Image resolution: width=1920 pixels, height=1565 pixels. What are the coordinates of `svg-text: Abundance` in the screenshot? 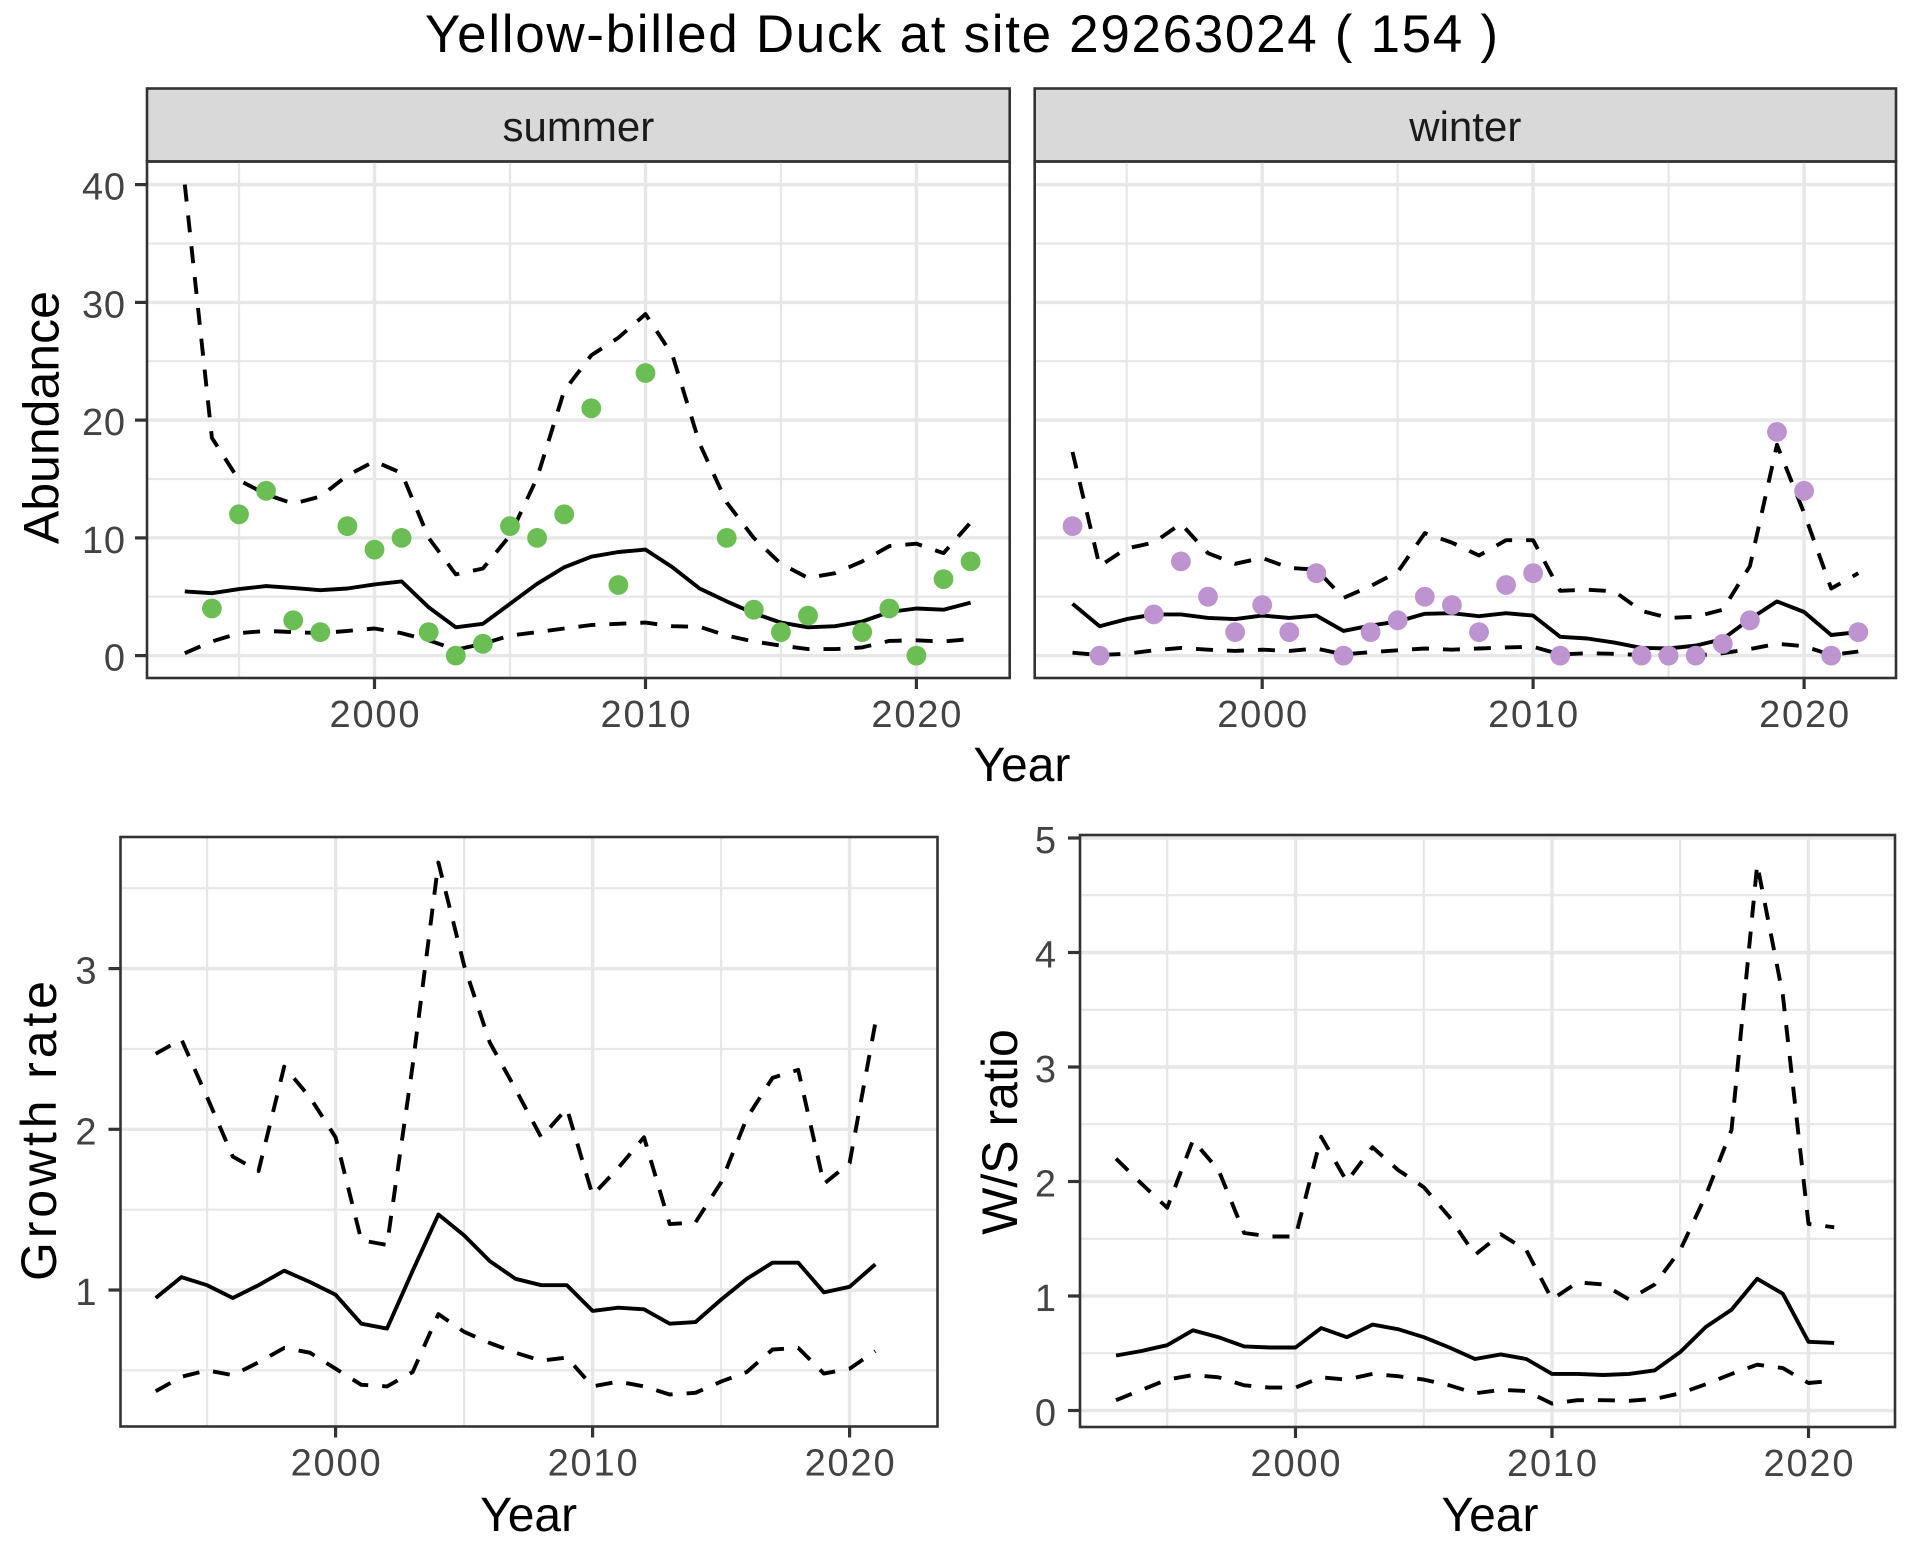 It's located at (42, 417).